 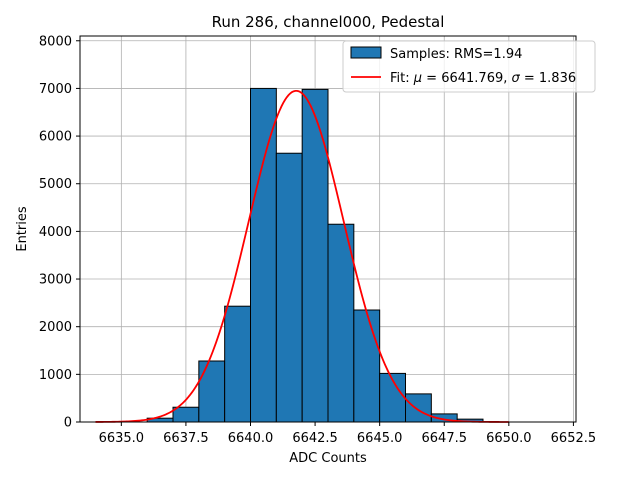 I want to click on legend-swatch-samples, so click(x=366, y=52).